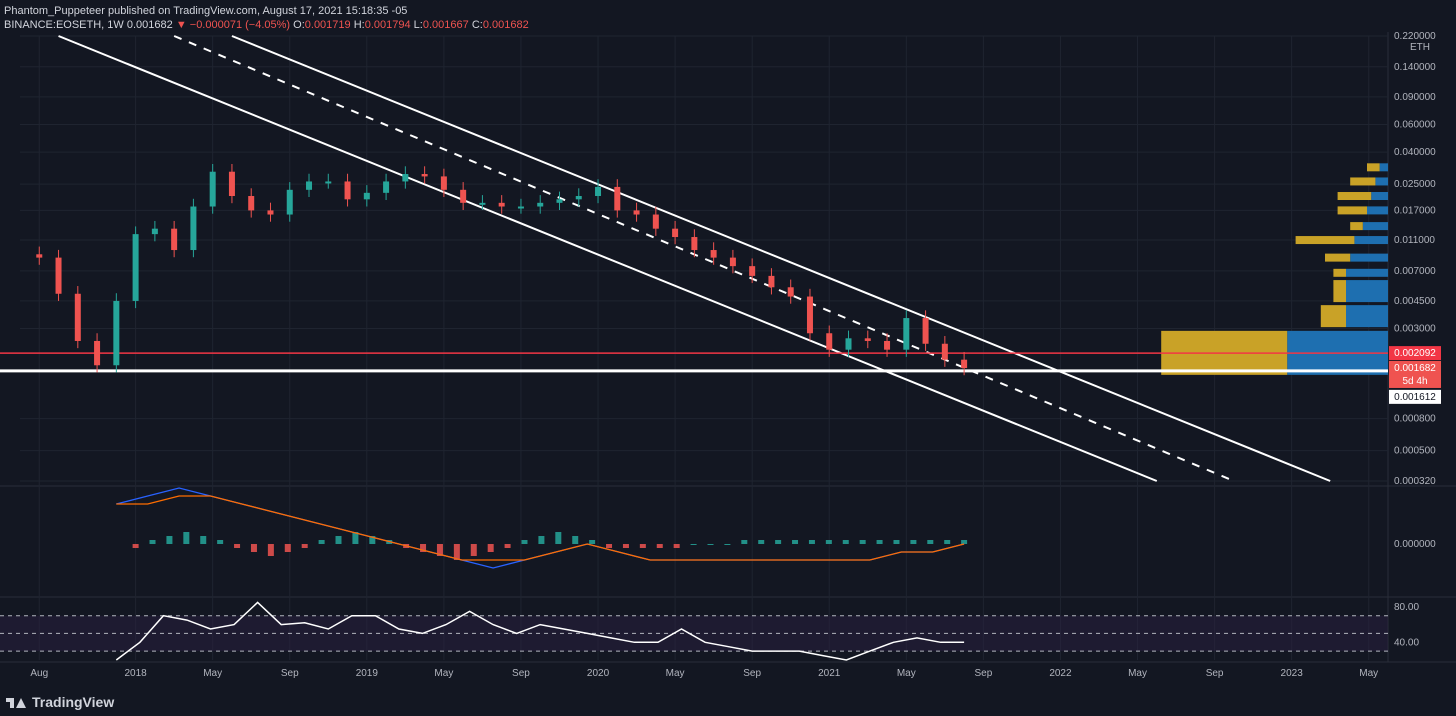 This screenshot has height=716, width=1456. What do you see at coordinates (1292, 673) in the screenshot?
I see `x-tick-label: 2023` at bounding box center [1292, 673].